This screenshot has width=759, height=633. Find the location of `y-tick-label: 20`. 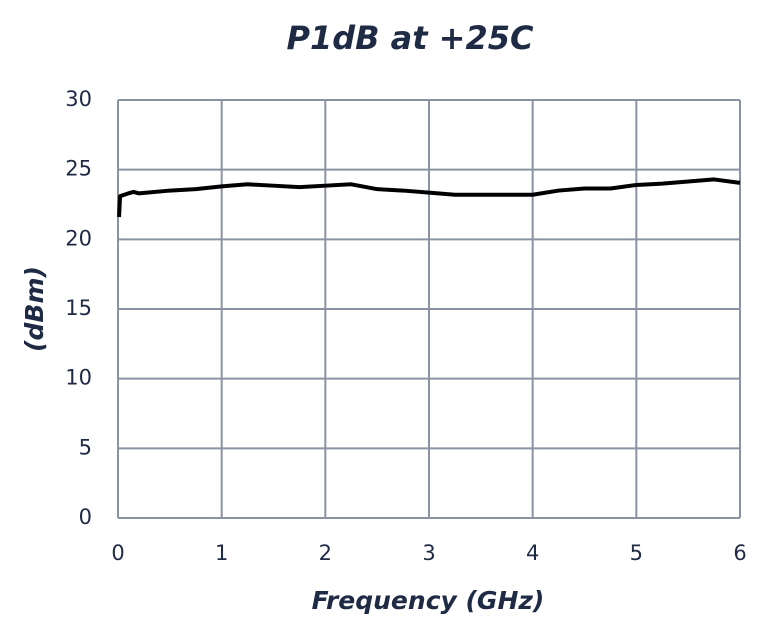

y-tick-label: 20 is located at coordinates (78, 238).